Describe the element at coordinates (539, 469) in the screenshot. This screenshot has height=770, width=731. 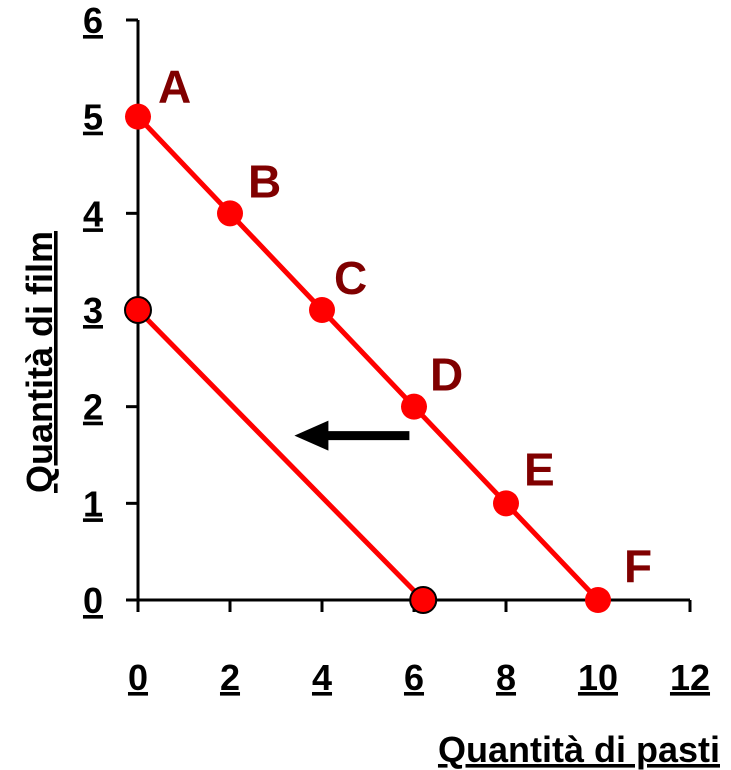
I see `point-label-E: E` at that location.